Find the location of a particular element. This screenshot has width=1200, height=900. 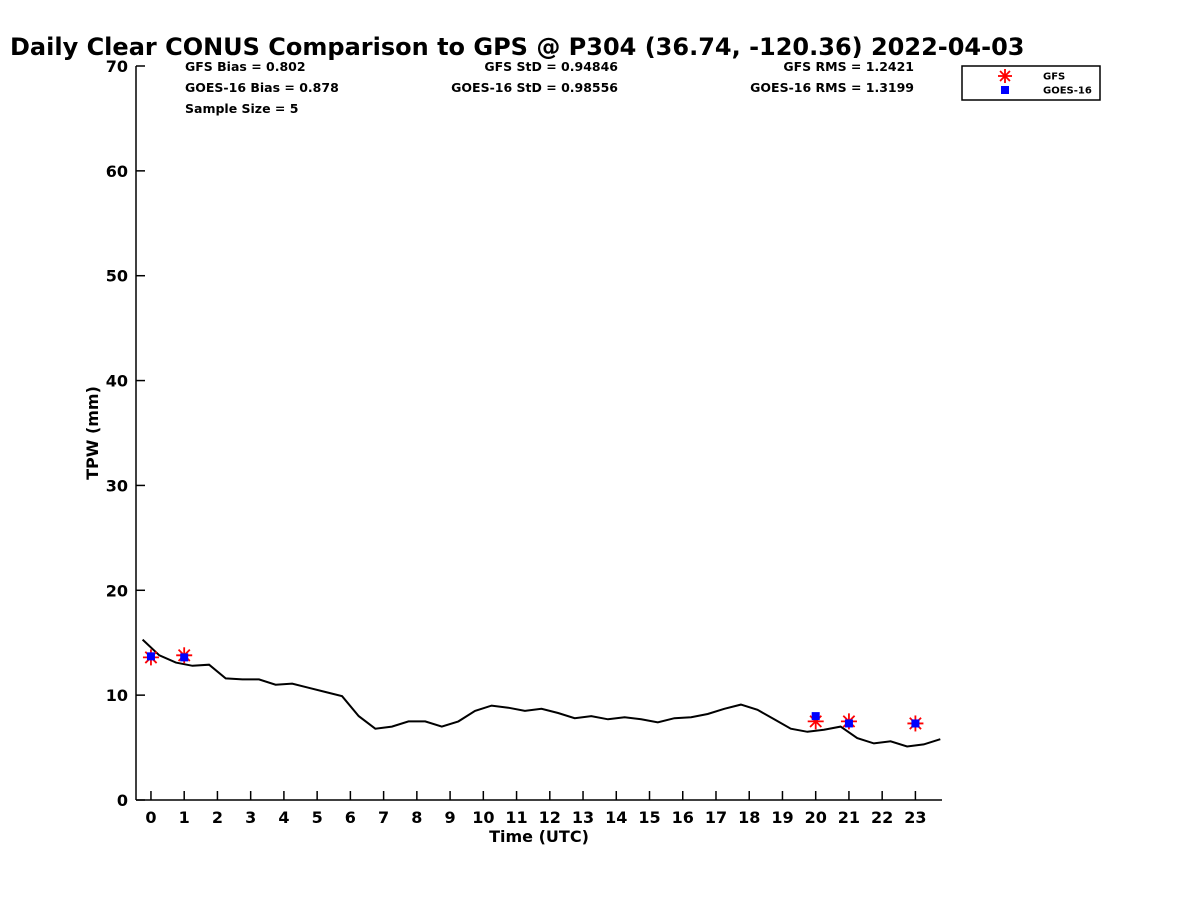

y-tick-label: 70 is located at coordinates (117, 66).